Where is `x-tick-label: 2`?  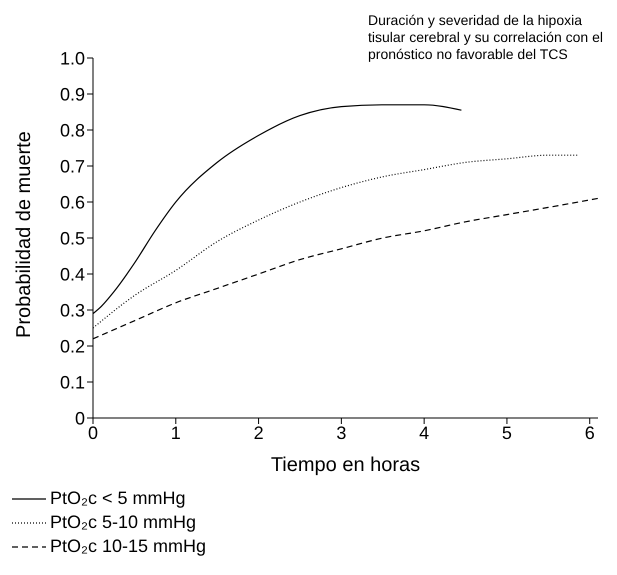 x-tick-label: 2 is located at coordinates (259, 432).